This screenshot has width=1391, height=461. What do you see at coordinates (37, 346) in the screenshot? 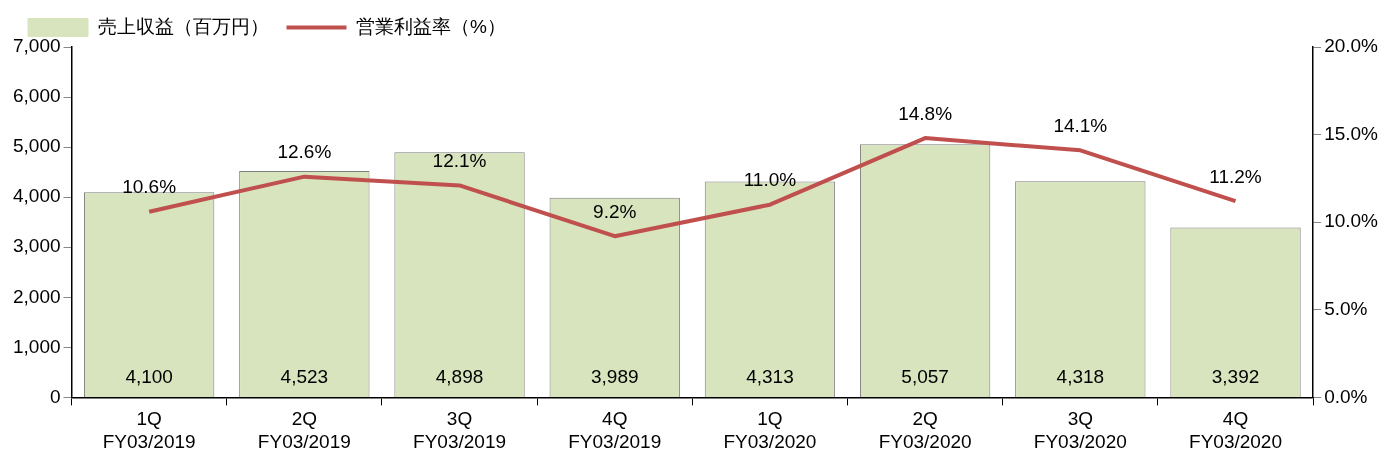
I see `y-tick-label: 1,000` at bounding box center [37, 346].